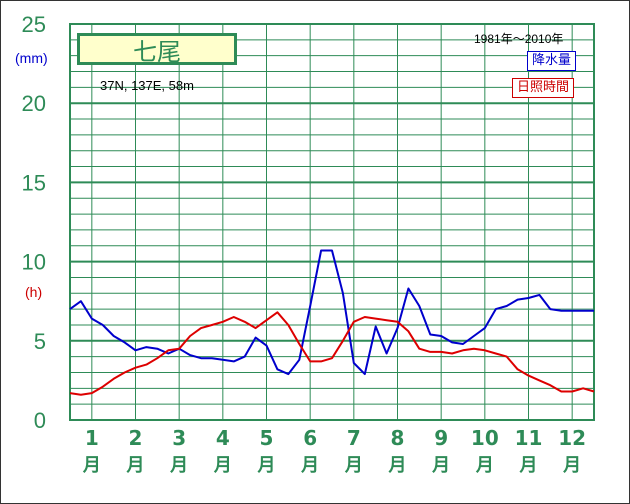  I want to click on x-tick-month-number: 9, so click(441, 438).